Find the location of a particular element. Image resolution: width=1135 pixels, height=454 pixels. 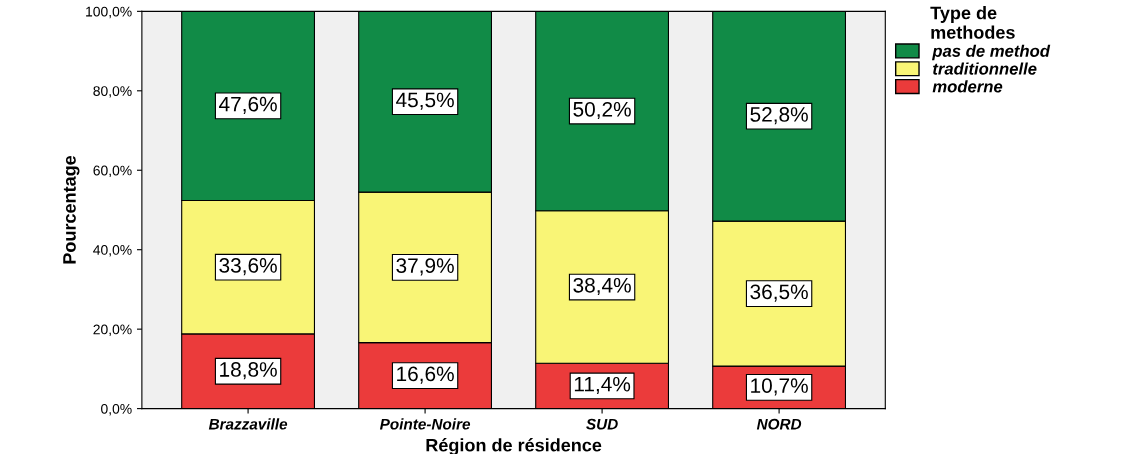

data-label: 33,6% is located at coordinates (248, 267).